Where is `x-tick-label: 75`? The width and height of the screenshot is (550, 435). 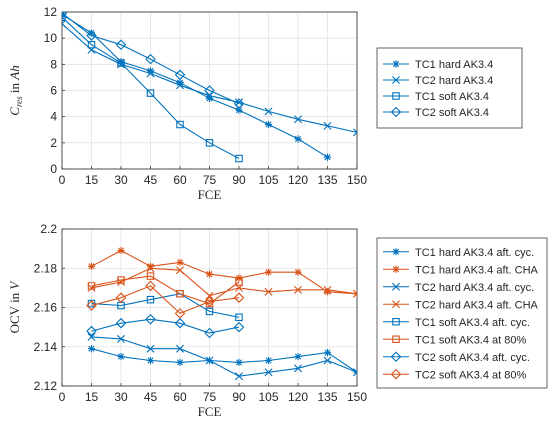 x-tick-label: 75 is located at coordinates (210, 397).